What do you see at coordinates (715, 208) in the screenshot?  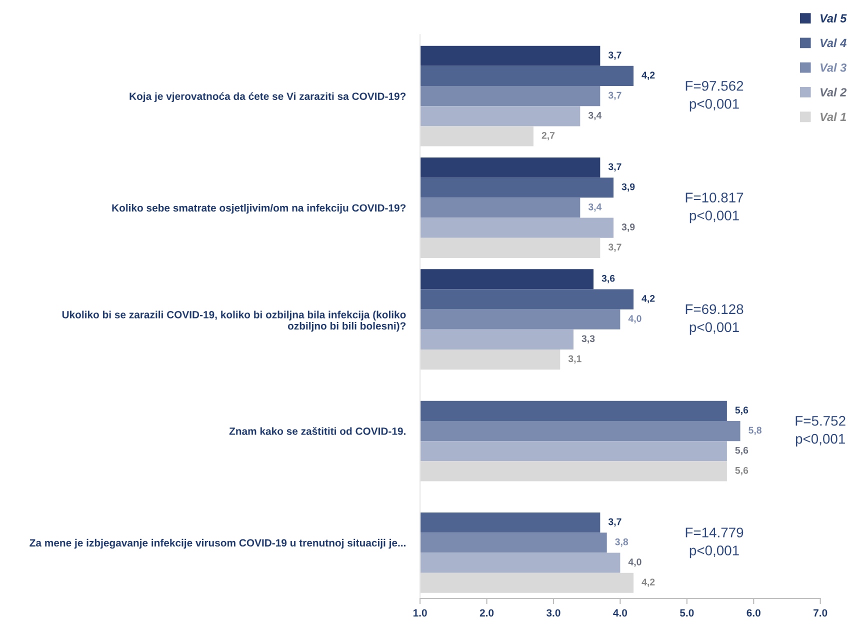 I see `annotation: F=10.817 p<0,001` at bounding box center [715, 208].